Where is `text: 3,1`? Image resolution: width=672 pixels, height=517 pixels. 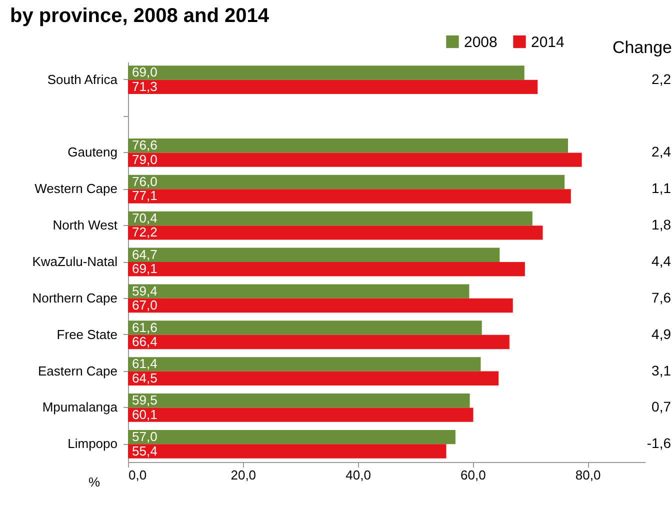
text: 3,1 is located at coordinates (662, 370).